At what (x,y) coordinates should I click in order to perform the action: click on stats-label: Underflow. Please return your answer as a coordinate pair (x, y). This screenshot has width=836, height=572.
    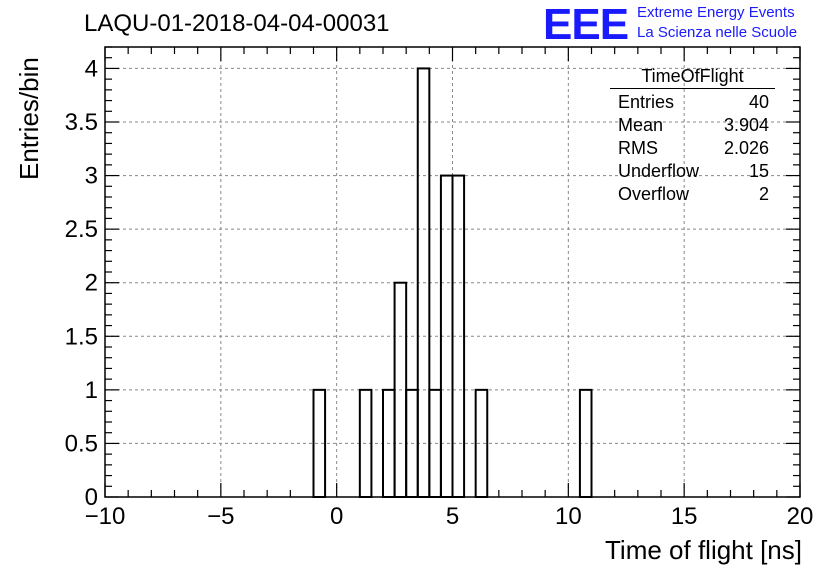
    Looking at the image, I should click on (659, 171).